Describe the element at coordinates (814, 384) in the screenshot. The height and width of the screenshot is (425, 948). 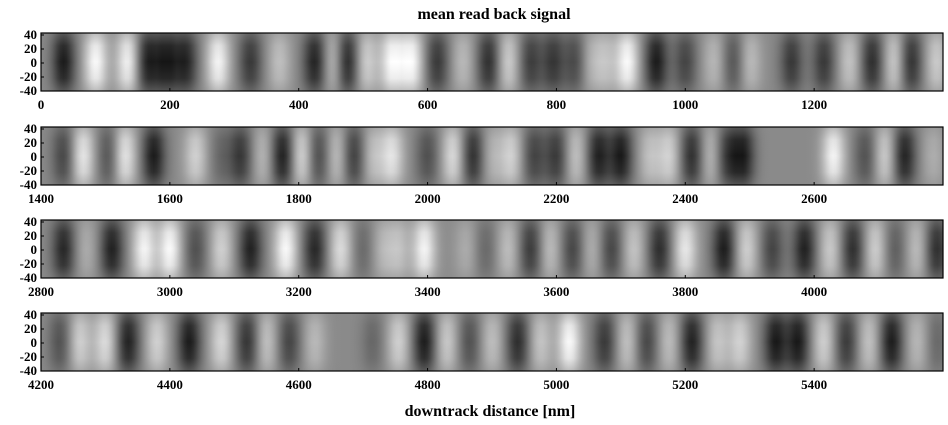
I see `x-tick-label: 5400` at that location.